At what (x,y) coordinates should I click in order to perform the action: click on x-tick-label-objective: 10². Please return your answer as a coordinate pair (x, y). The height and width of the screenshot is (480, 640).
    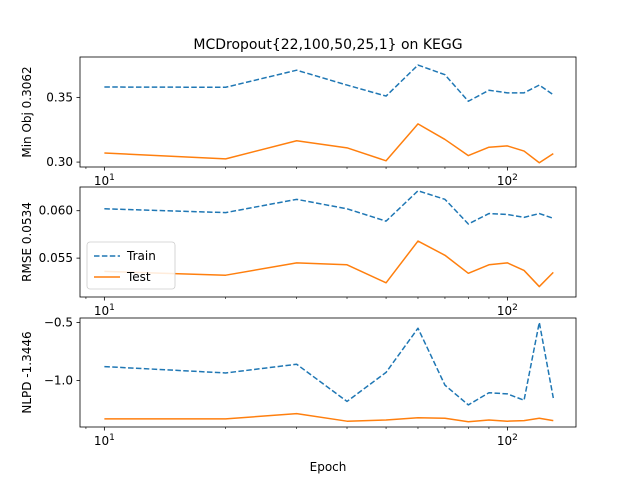
    Looking at the image, I should click on (507, 180).